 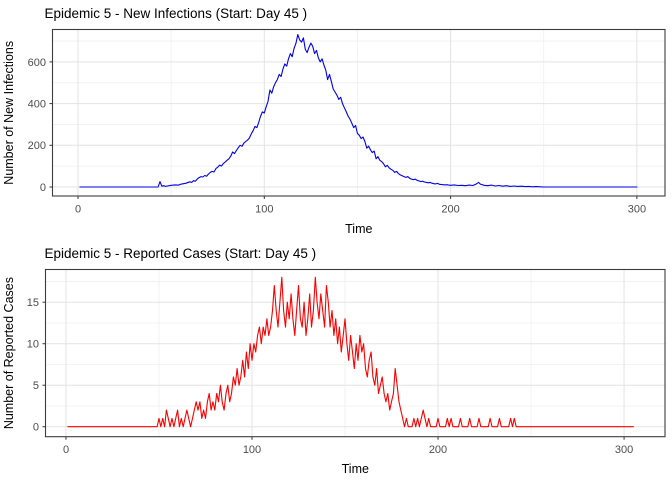 What do you see at coordinates (358, 229) in the screenshot?
I see `x-axis-title-new-infections: Time` at bounding box center [358, 229].